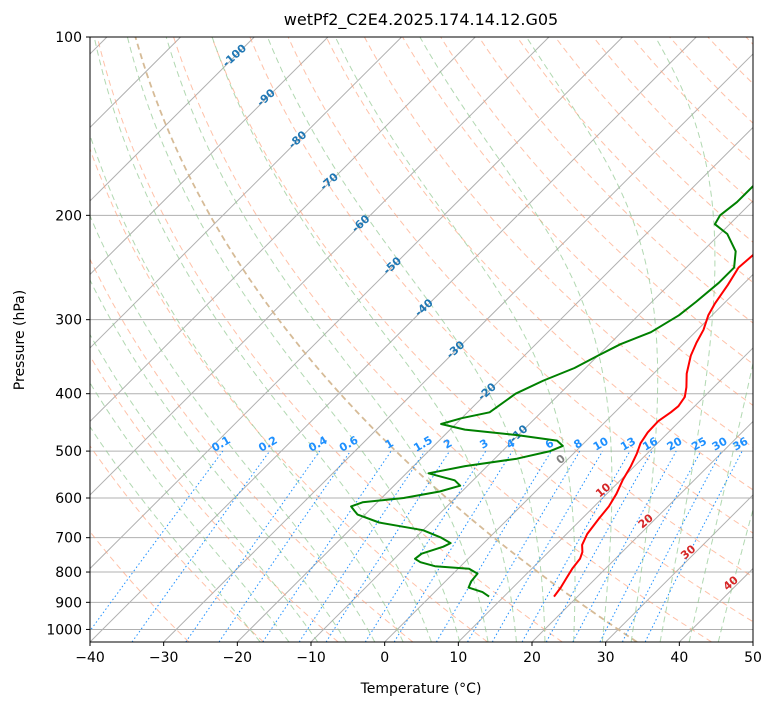 The width and height of the screenshot is (775, 708). What do you see at coordinates (64, 630) in the screenshot?
I see `y-tick-label: 1000` at bounding box center [64, 630].